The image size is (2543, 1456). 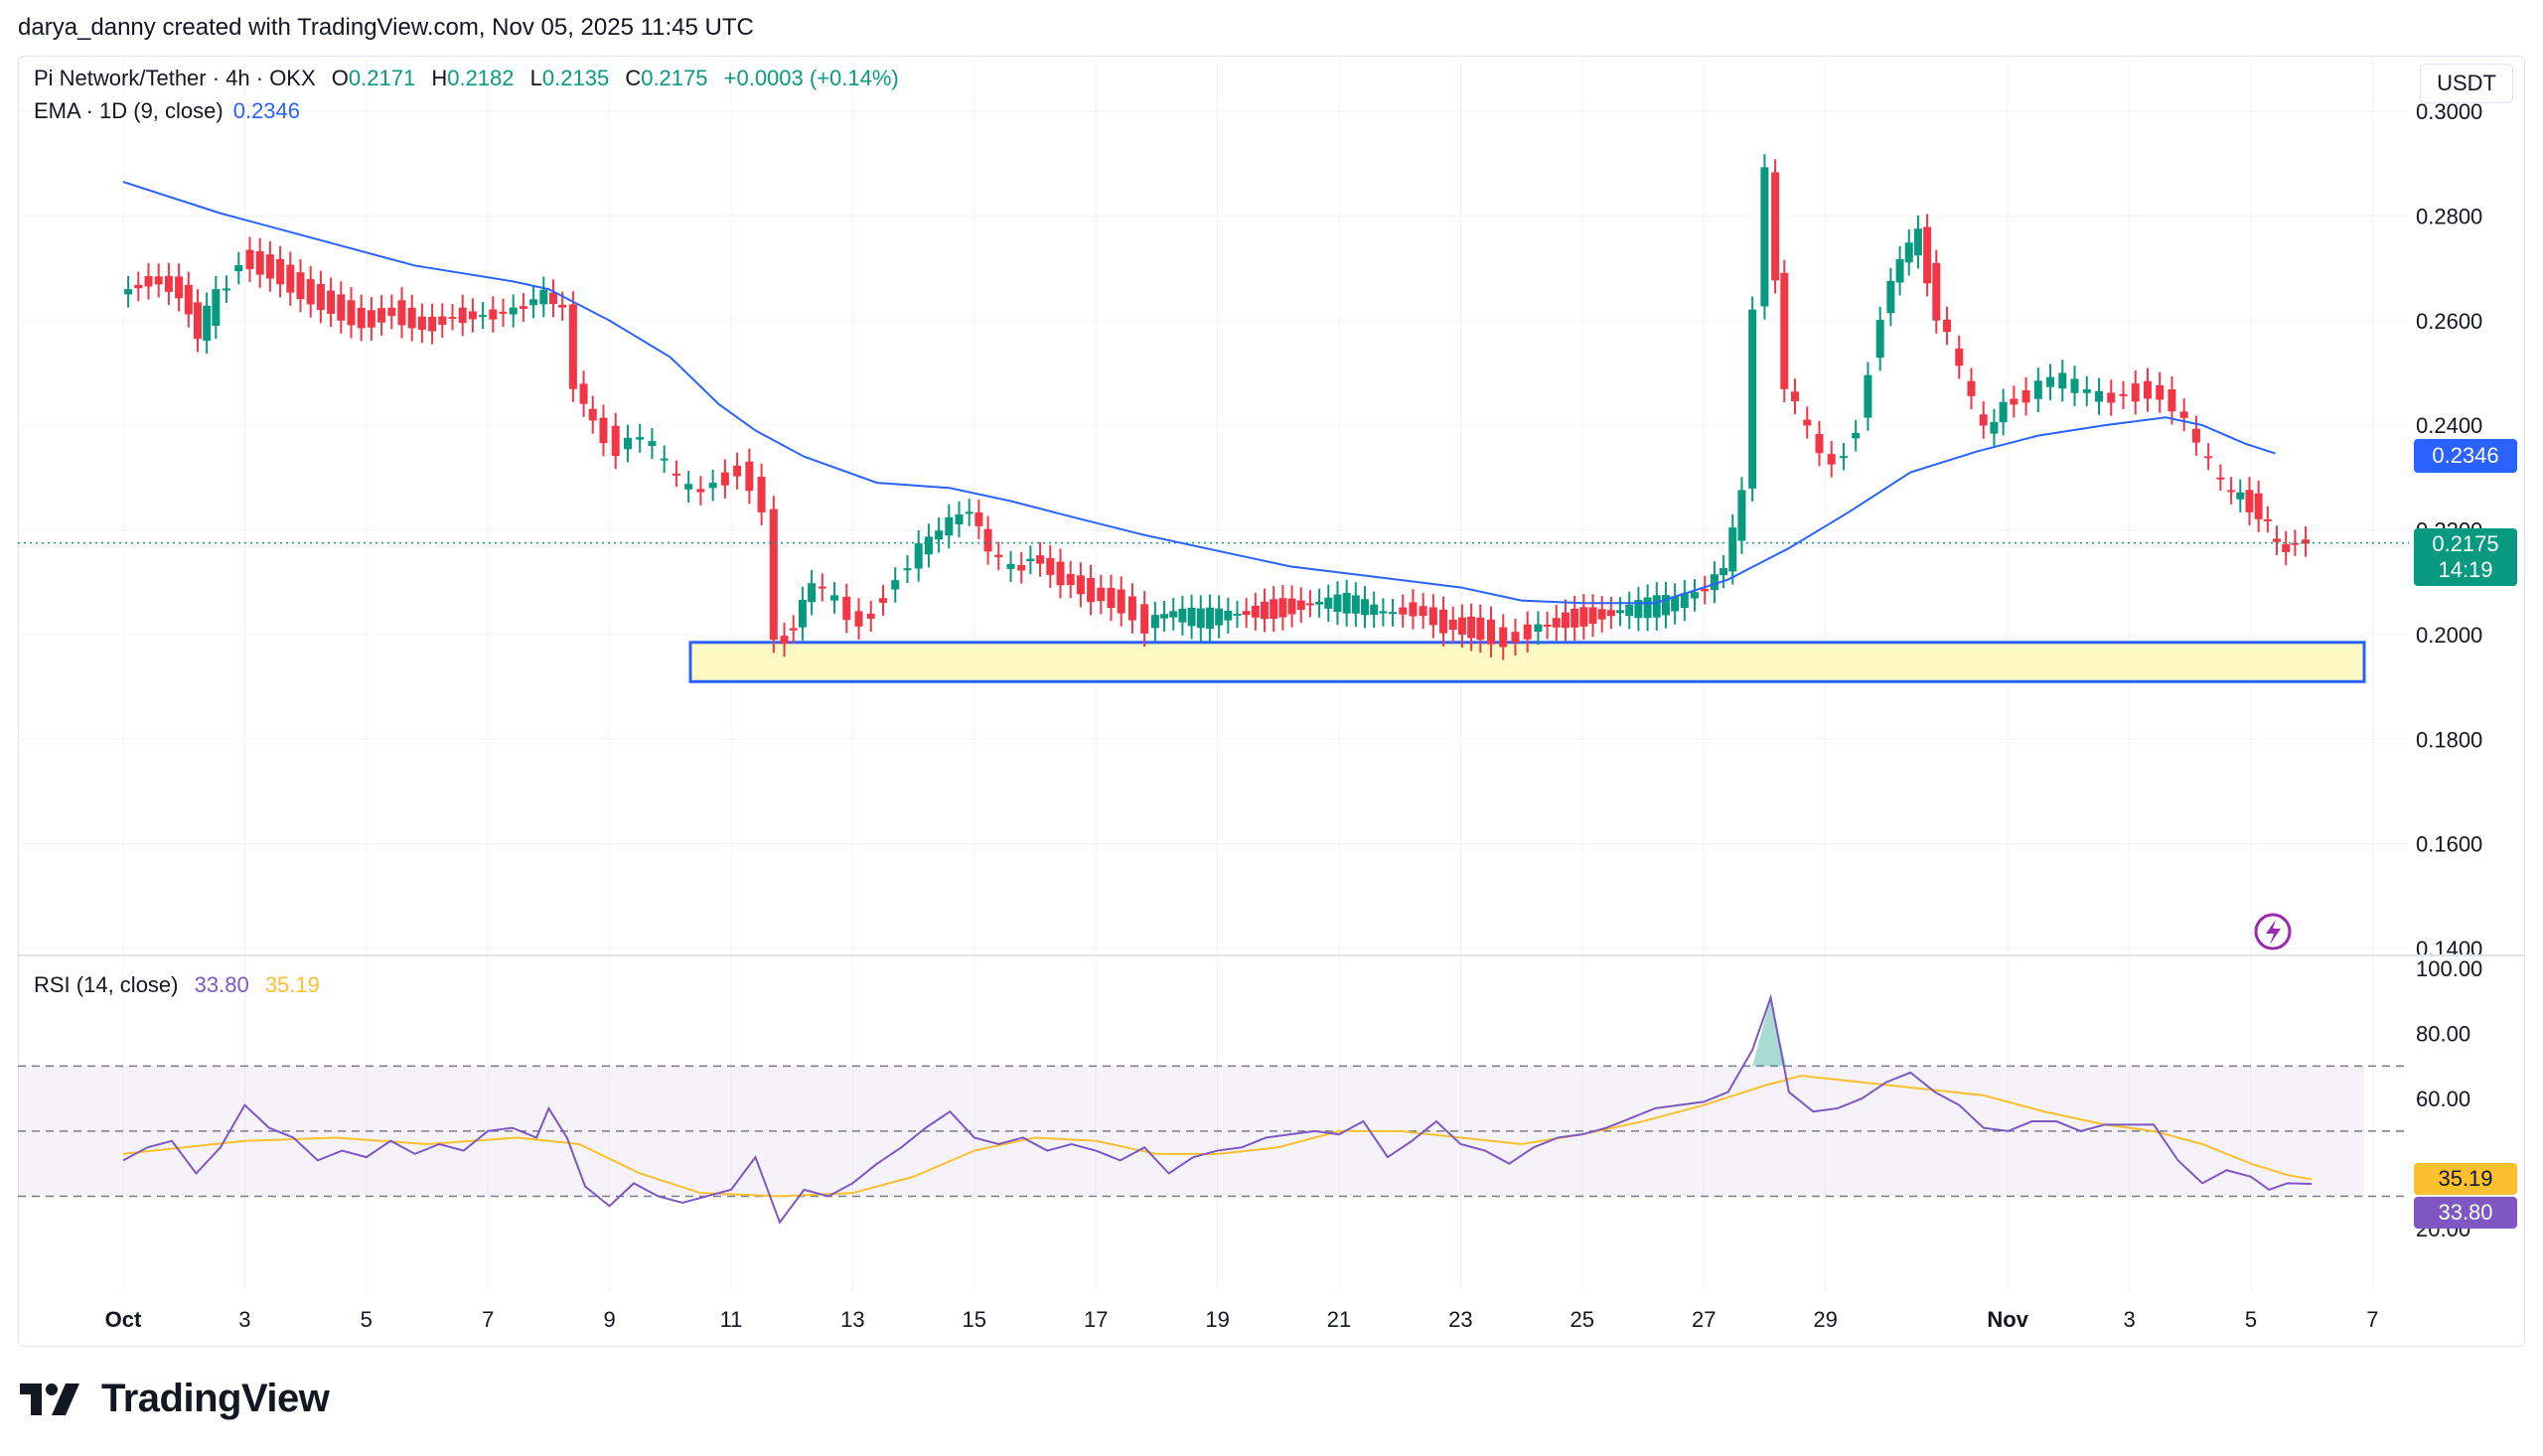 I want to click on tradingview-logo: TradingView, so click(x=174, y=1399).